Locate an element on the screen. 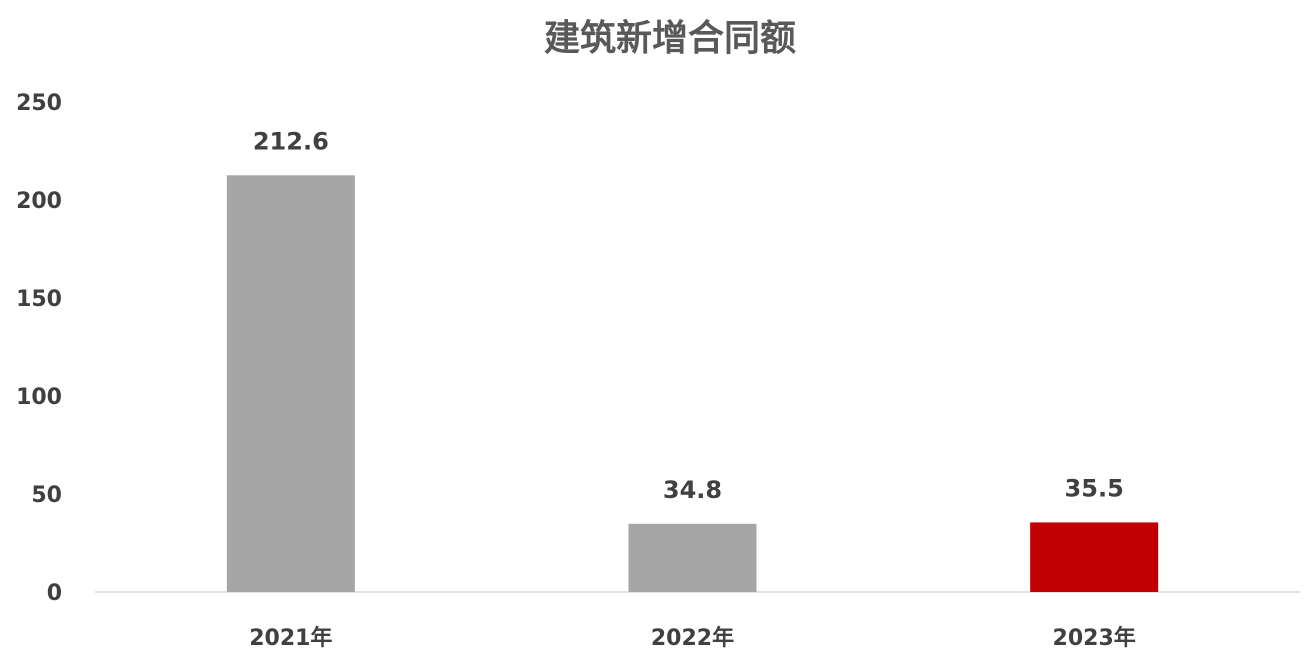  y-axis-ticks: 0 50 100 150 200 250 is located at coordinates (39, 348).